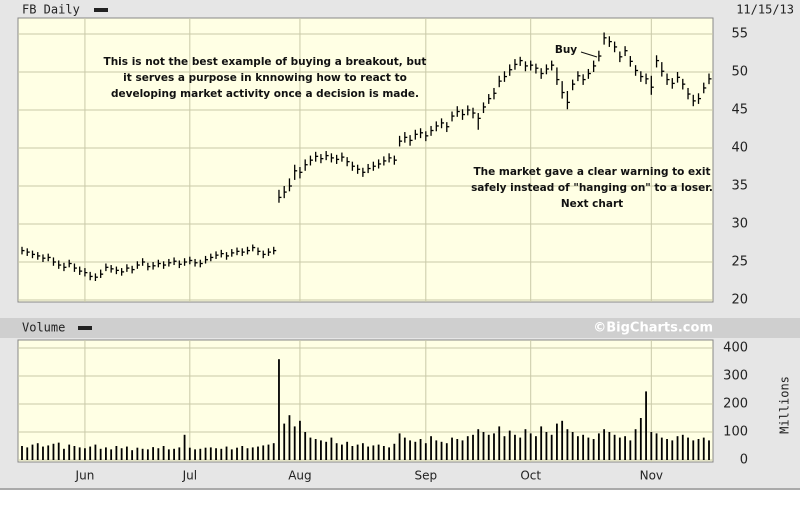  I want to click on y-tick-label: 55, so click(739, 34).